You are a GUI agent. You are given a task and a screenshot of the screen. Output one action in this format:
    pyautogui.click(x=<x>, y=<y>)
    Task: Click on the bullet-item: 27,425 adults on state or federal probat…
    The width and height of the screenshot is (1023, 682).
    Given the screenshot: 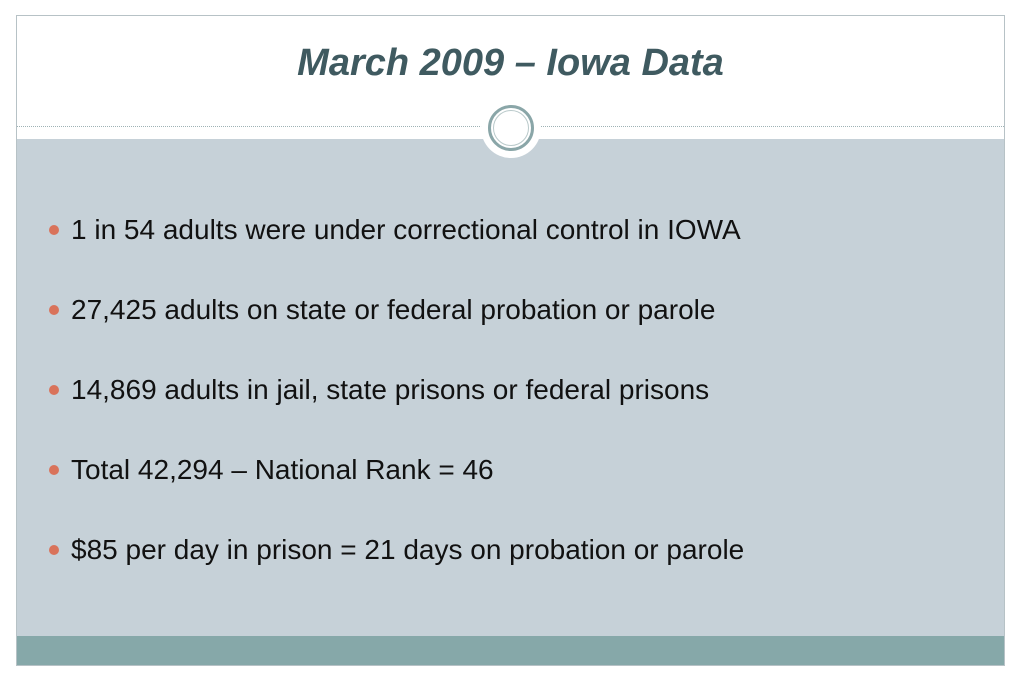 What is the action you would take?
    pyautogui.click(x=394, y=328)
    